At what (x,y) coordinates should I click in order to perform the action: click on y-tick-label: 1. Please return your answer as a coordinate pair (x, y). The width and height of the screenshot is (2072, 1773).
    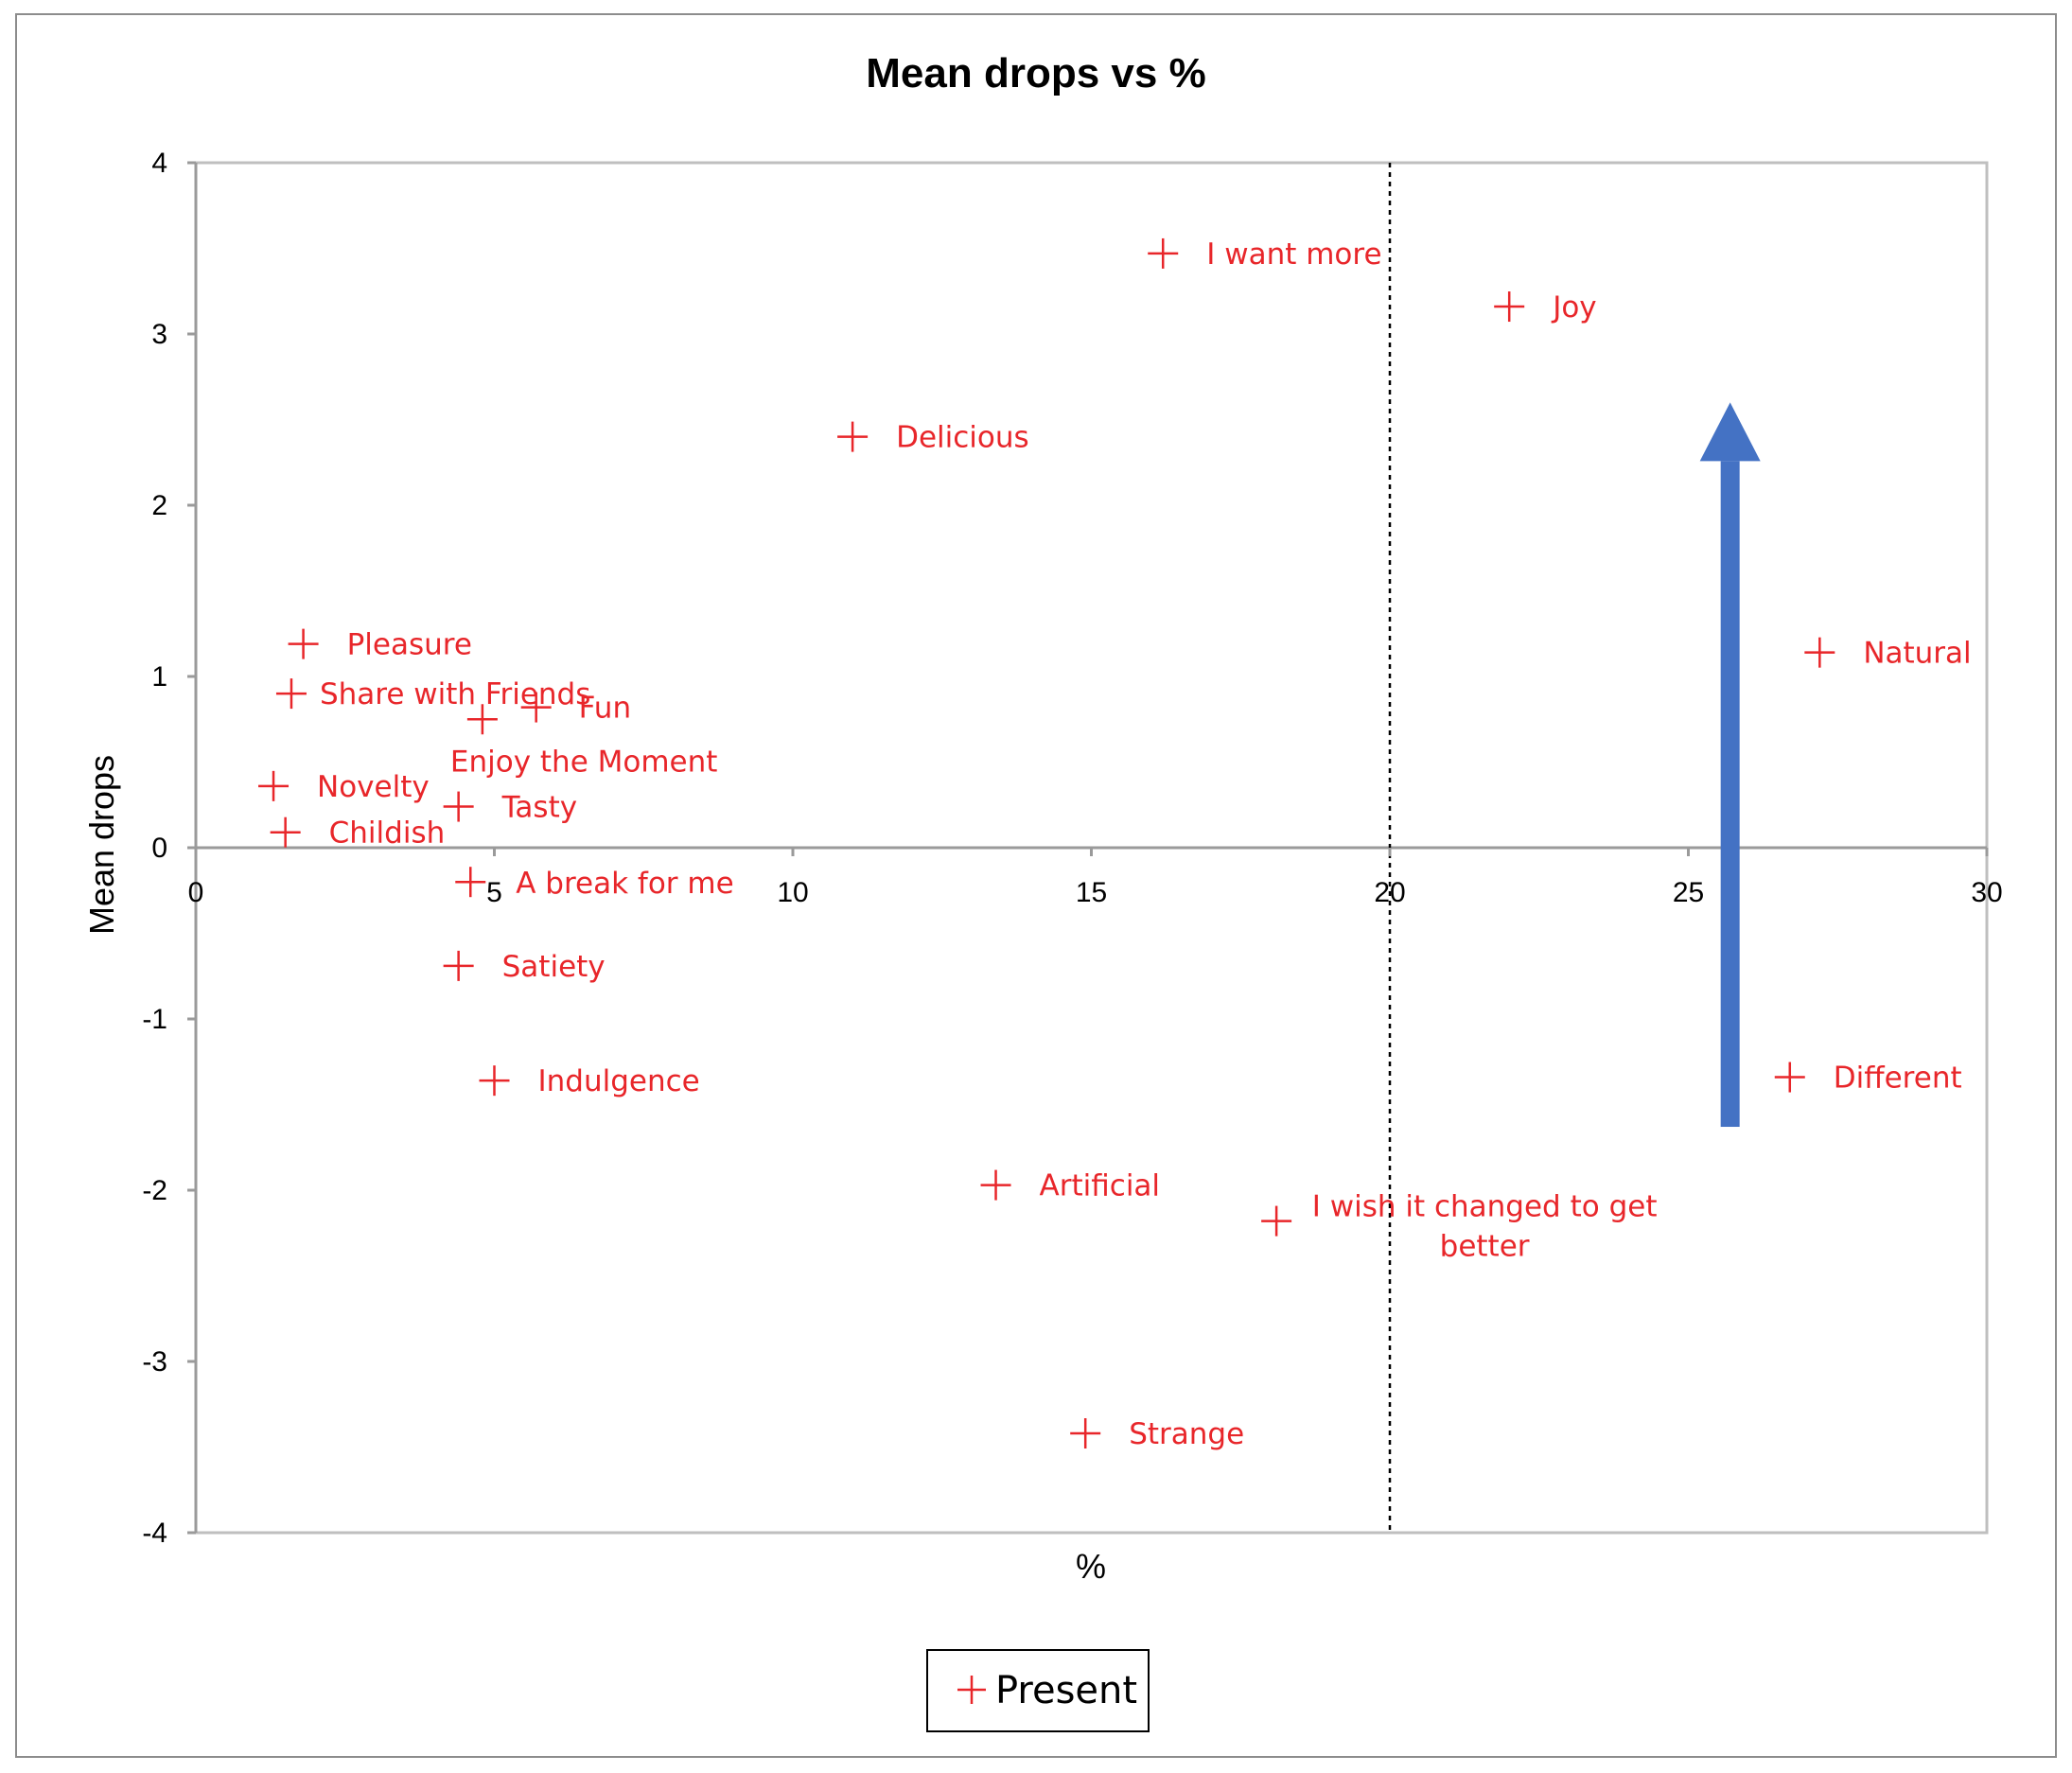
    Looking at the image, I should click on (159, 677).